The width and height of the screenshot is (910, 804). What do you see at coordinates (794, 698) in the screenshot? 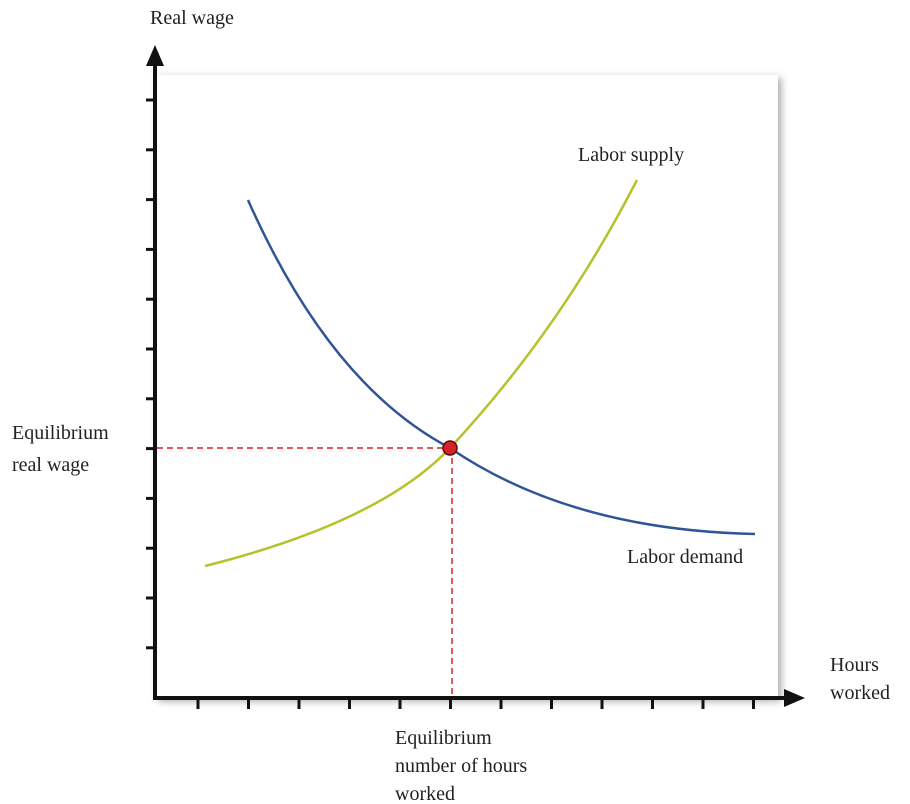
I see `x-arrow` at bounding box center [794, 698].